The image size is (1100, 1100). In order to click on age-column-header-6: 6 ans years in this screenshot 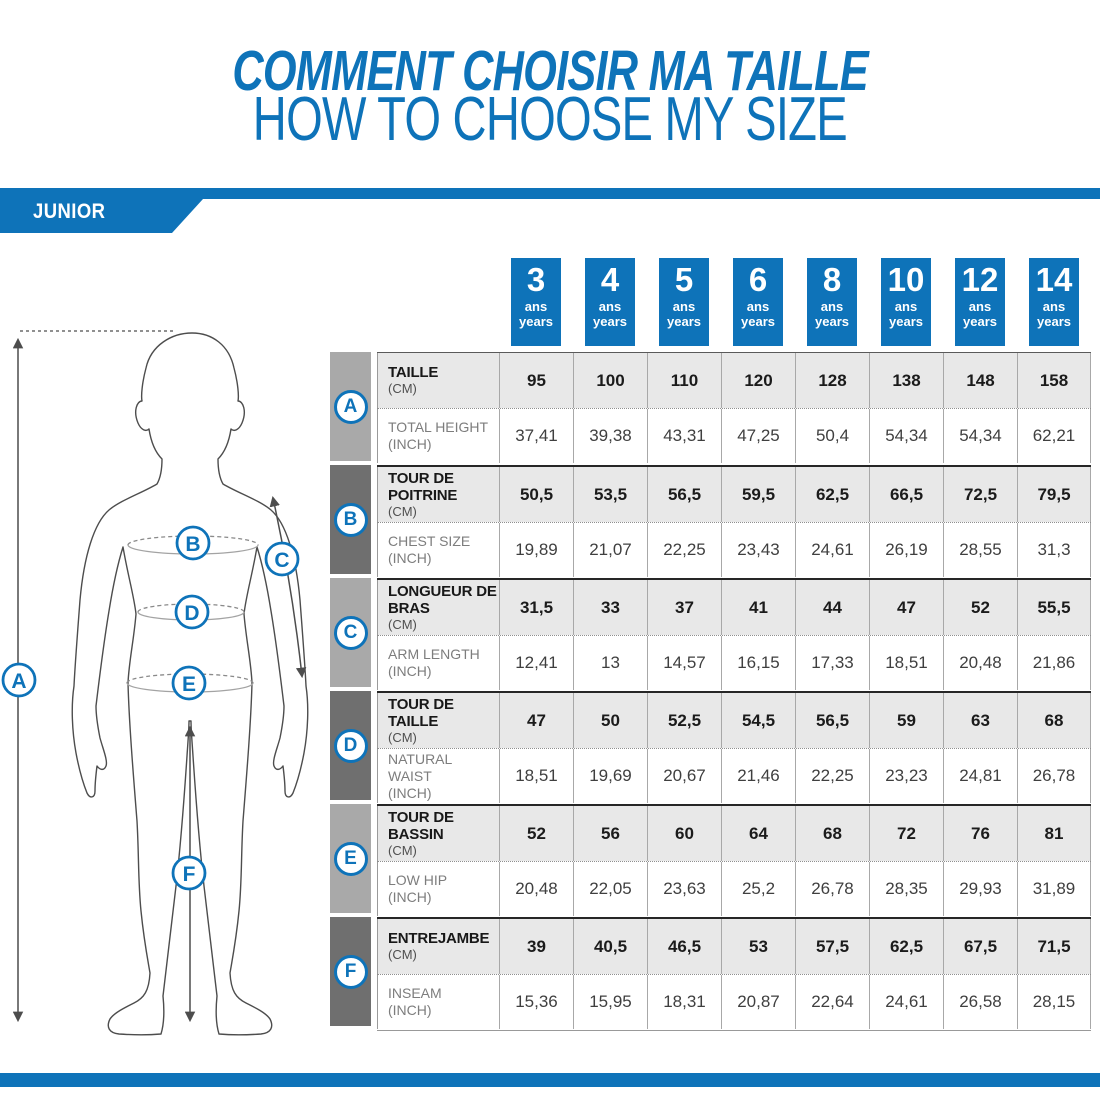, I will do `click(758, 302)`.